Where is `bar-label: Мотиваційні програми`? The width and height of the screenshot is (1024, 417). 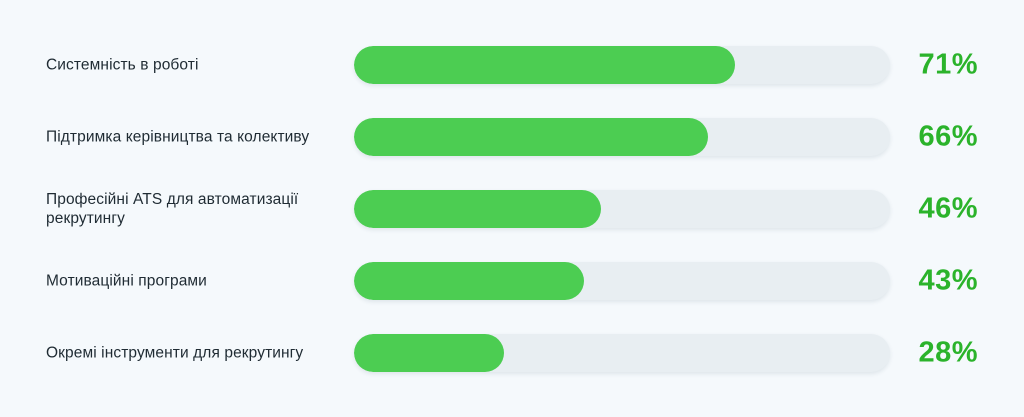
bar-label: Мотиваційні програми is located at coordinates (126, 281).